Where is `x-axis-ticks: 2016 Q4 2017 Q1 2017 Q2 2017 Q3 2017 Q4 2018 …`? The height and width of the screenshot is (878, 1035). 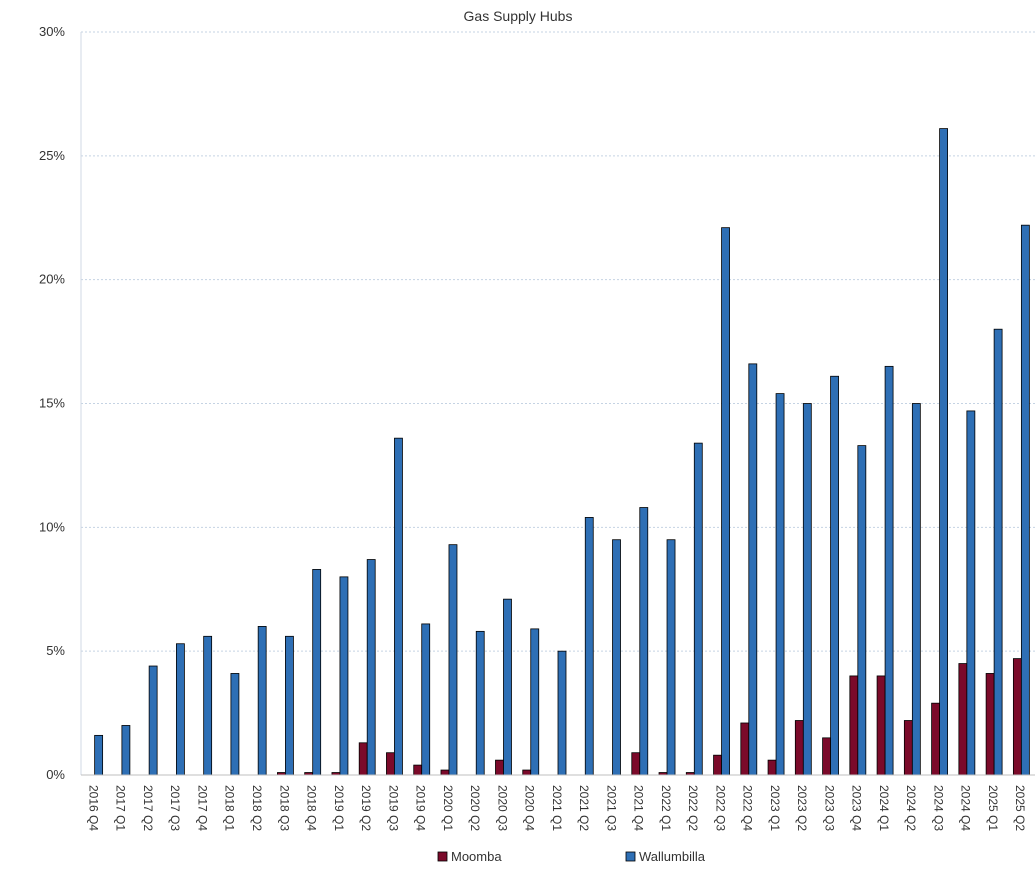 x-axis-ticks: 2016 Q4 2017 Q1 2017 Q2 2017 Q3 2017 Q4 2018 … is located at coordinates (556, 808).